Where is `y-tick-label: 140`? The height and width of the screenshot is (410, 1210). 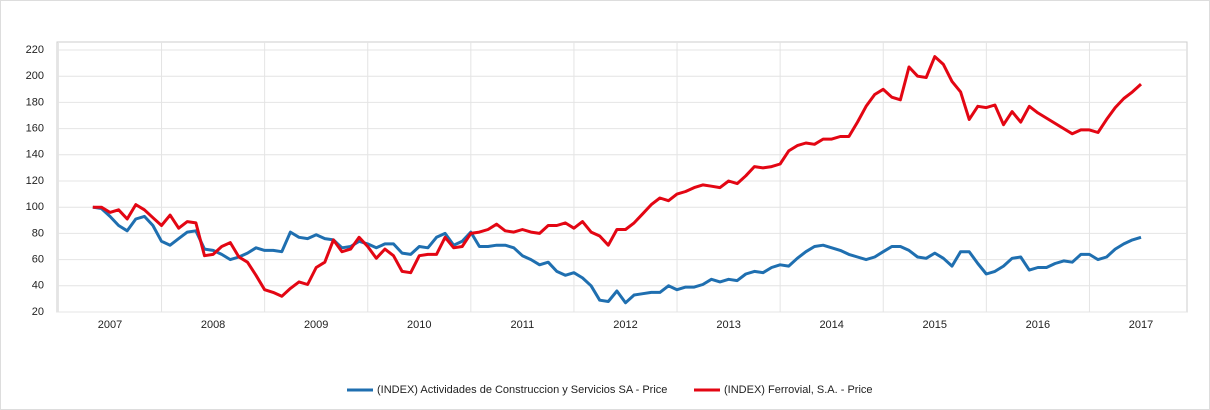
y-tick-label: 140 is located at coordinates (35, 155).